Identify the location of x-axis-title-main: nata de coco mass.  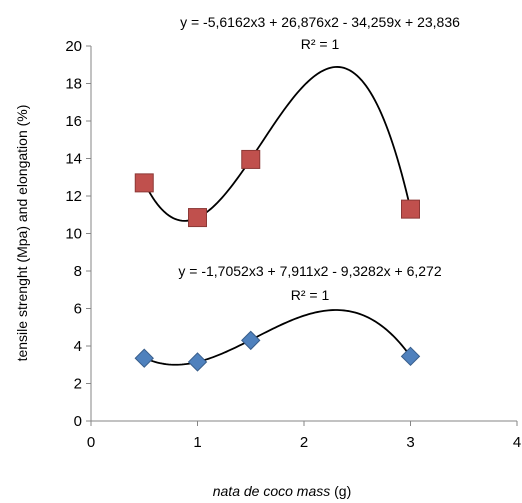
(272, 491).